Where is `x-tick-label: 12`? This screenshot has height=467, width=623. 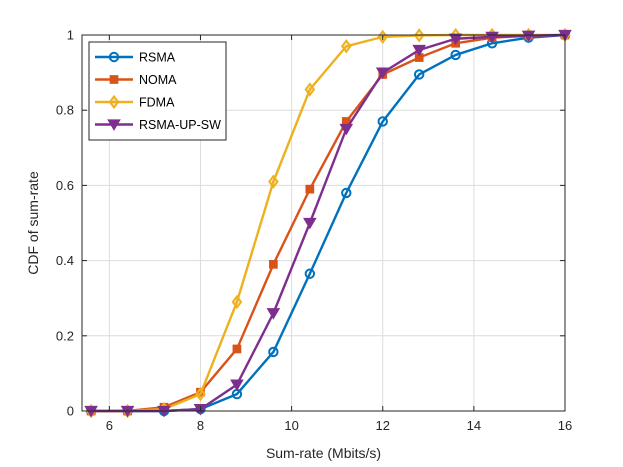 x-tick-label: 12 is located at coordinates (383, 425).